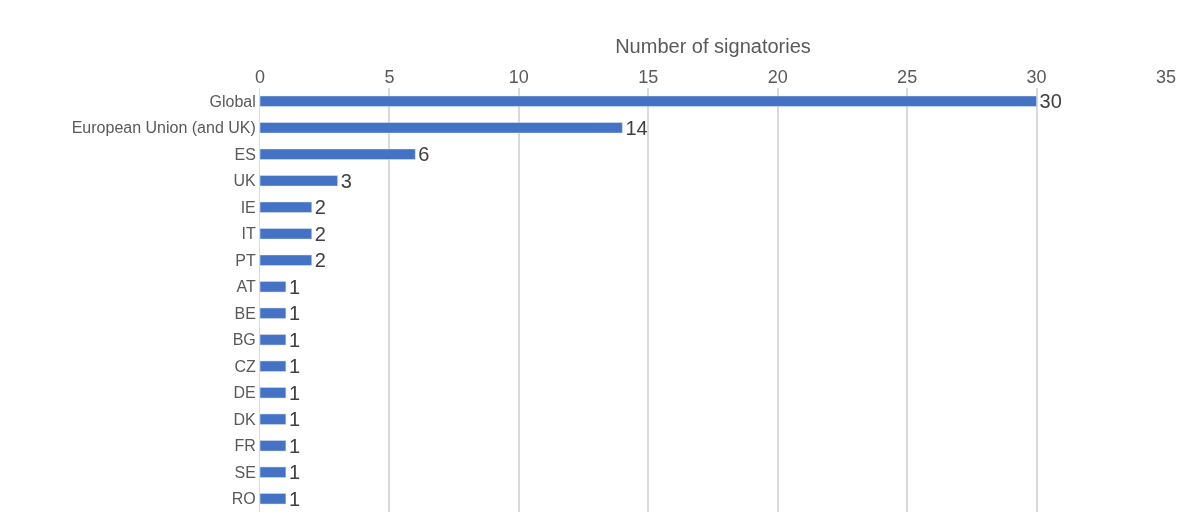  I want to click on data-label: 3, so click(346, 180).